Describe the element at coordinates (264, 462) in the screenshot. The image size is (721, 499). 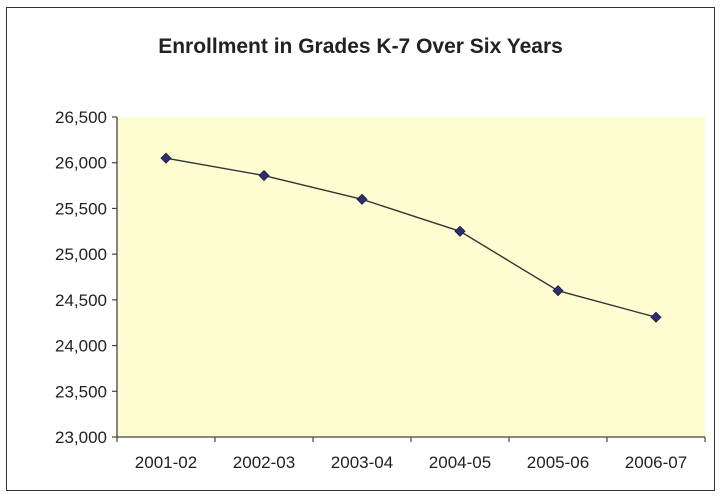
I see `x-tick-label: 2002-03` at that location.